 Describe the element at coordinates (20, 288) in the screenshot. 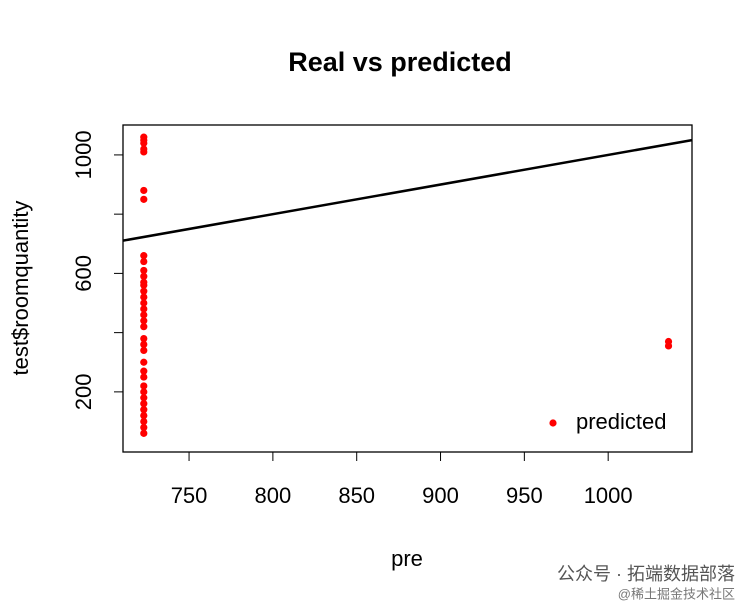

I see `y-axis-label: test$roomquantity` at that location.